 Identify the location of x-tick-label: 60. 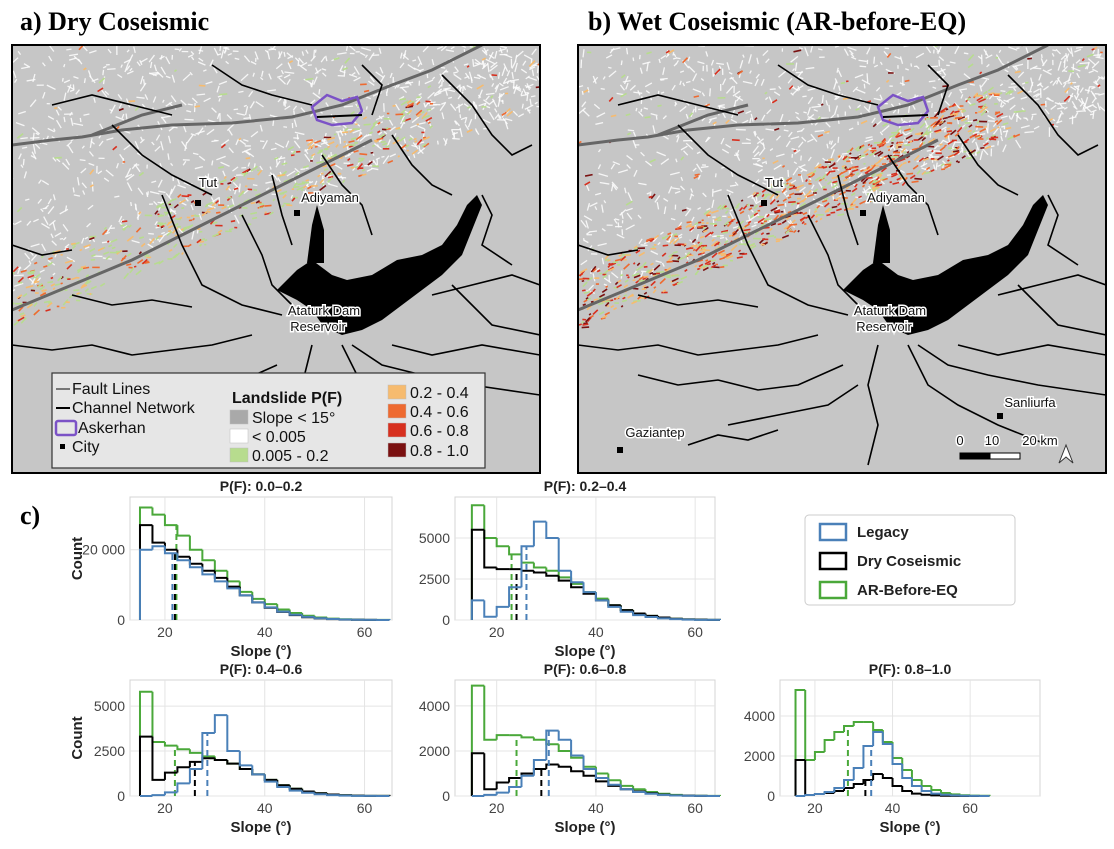
(695, 808).